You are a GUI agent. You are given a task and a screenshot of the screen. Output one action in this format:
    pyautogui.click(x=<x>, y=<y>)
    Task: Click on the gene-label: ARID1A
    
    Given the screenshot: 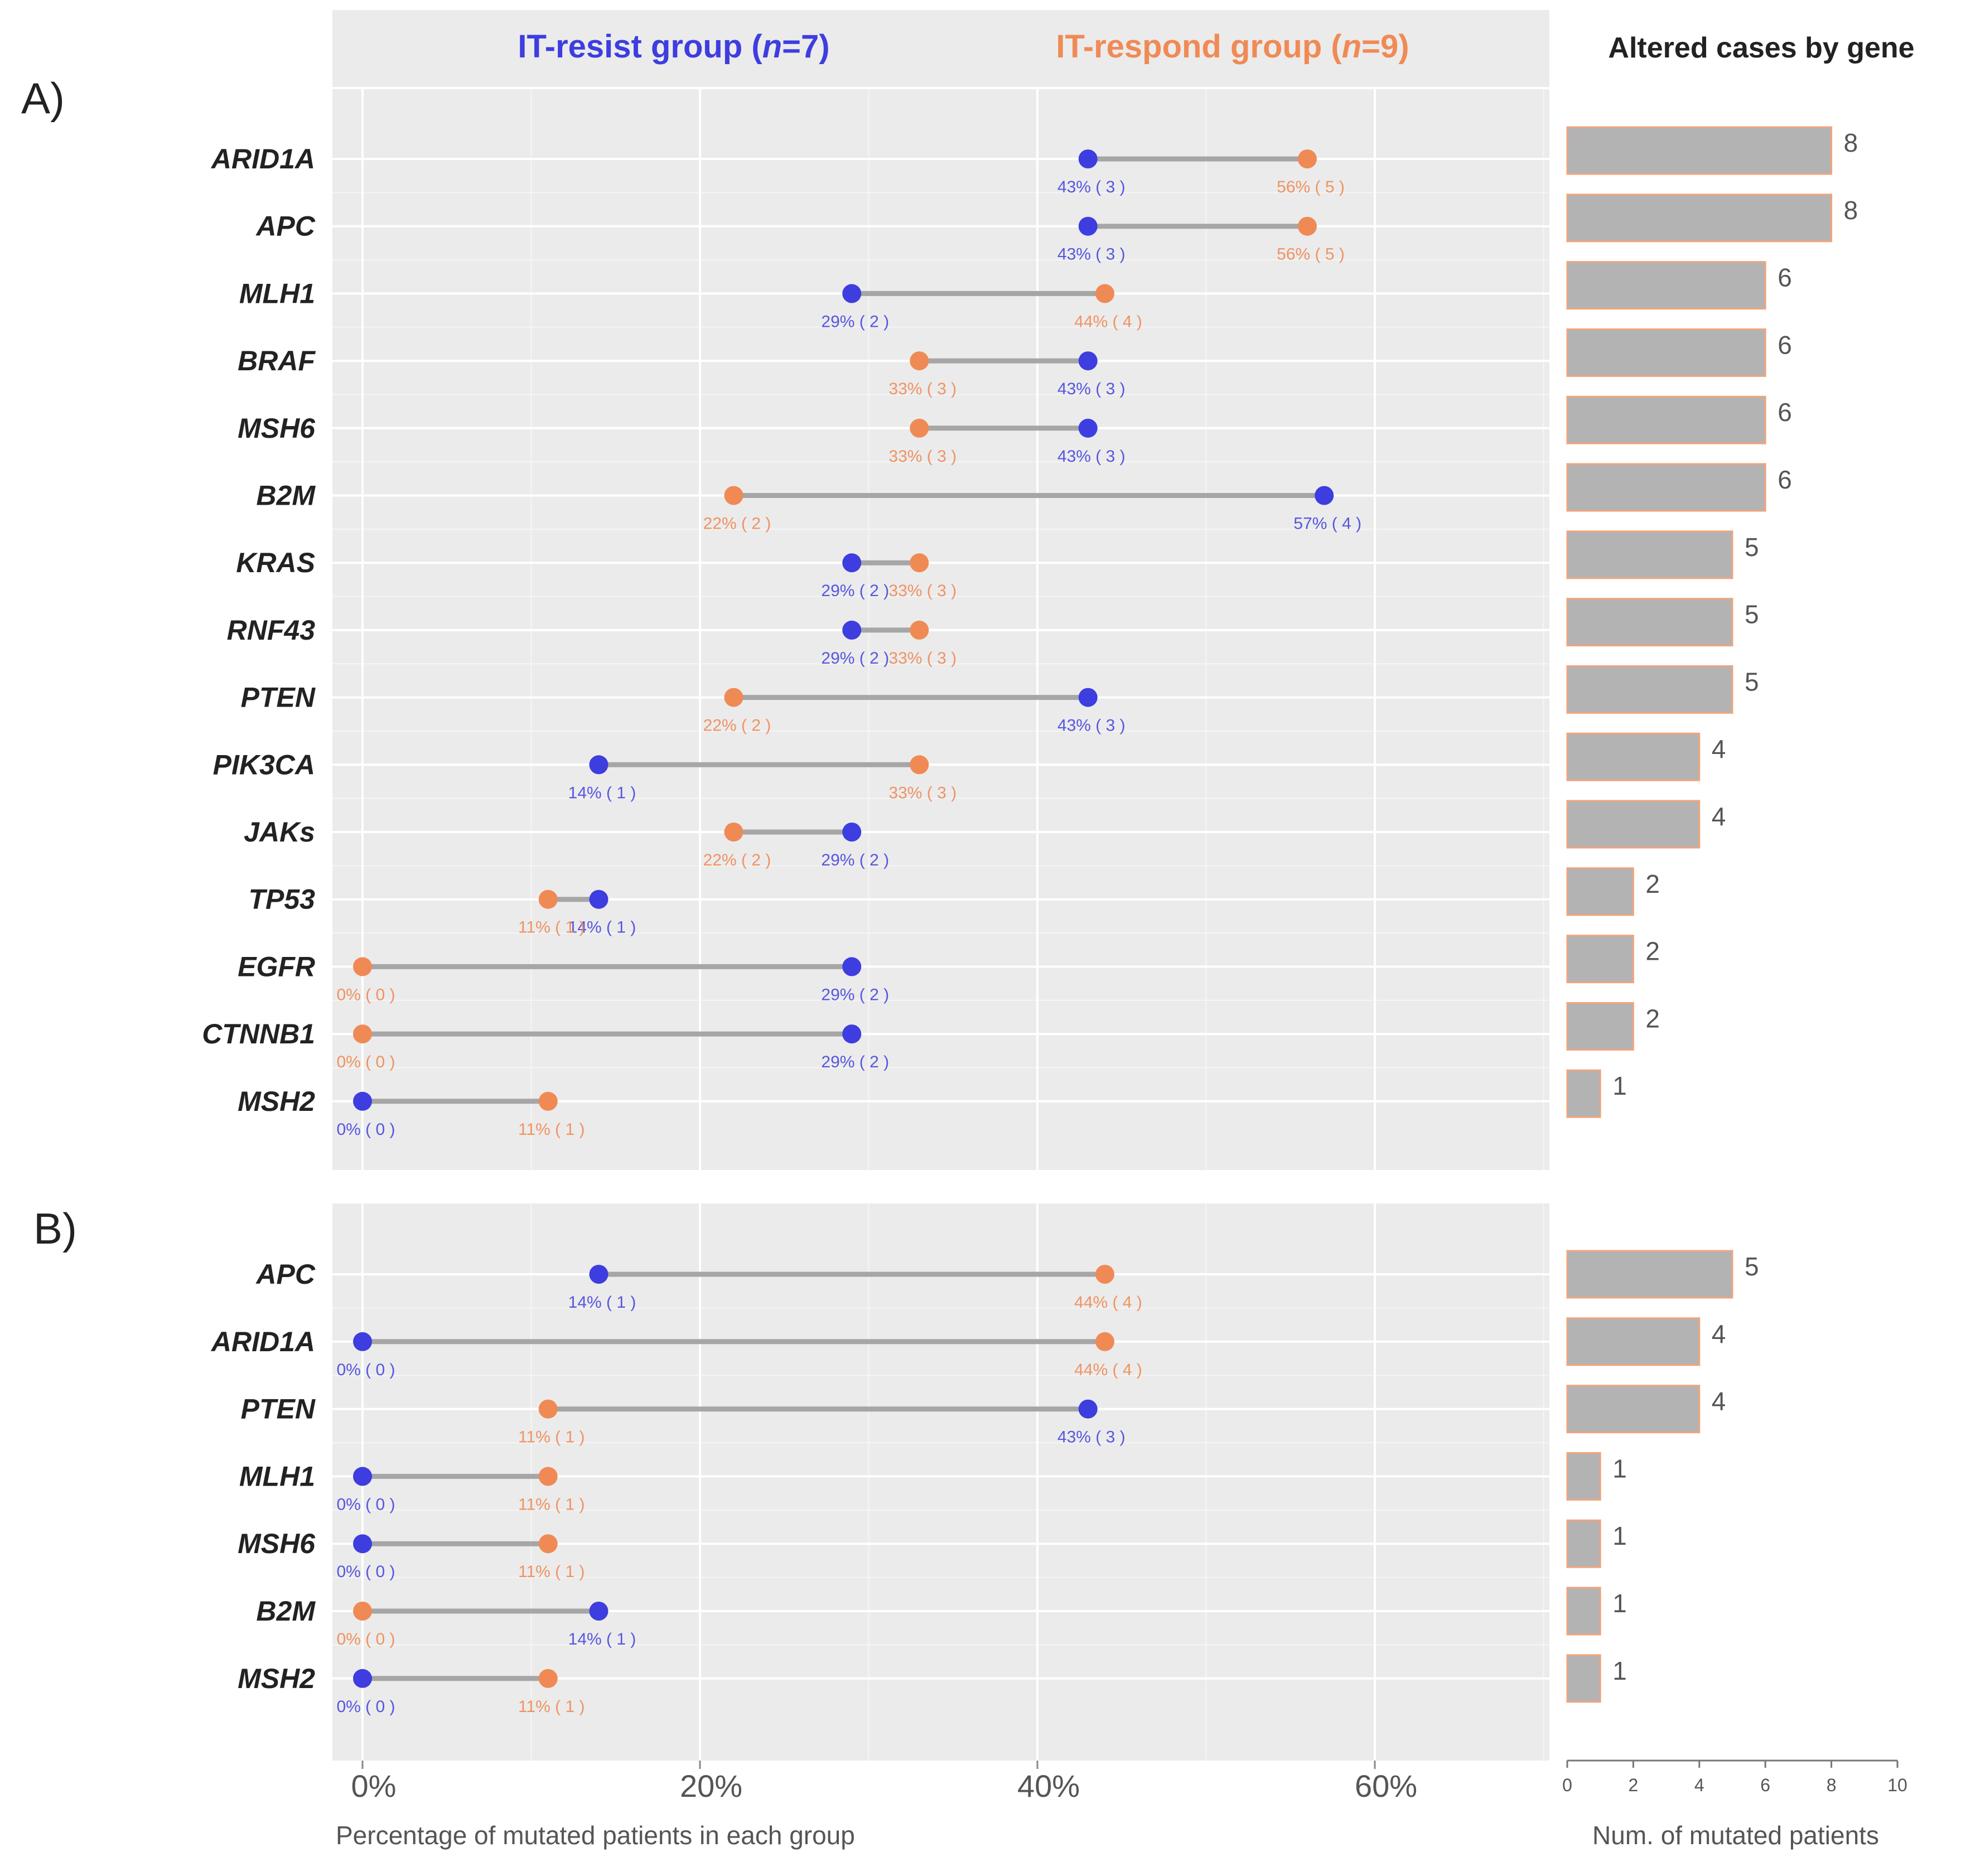 What is the action you would take?
    pyautogui.click(x=262, y=1341)
    